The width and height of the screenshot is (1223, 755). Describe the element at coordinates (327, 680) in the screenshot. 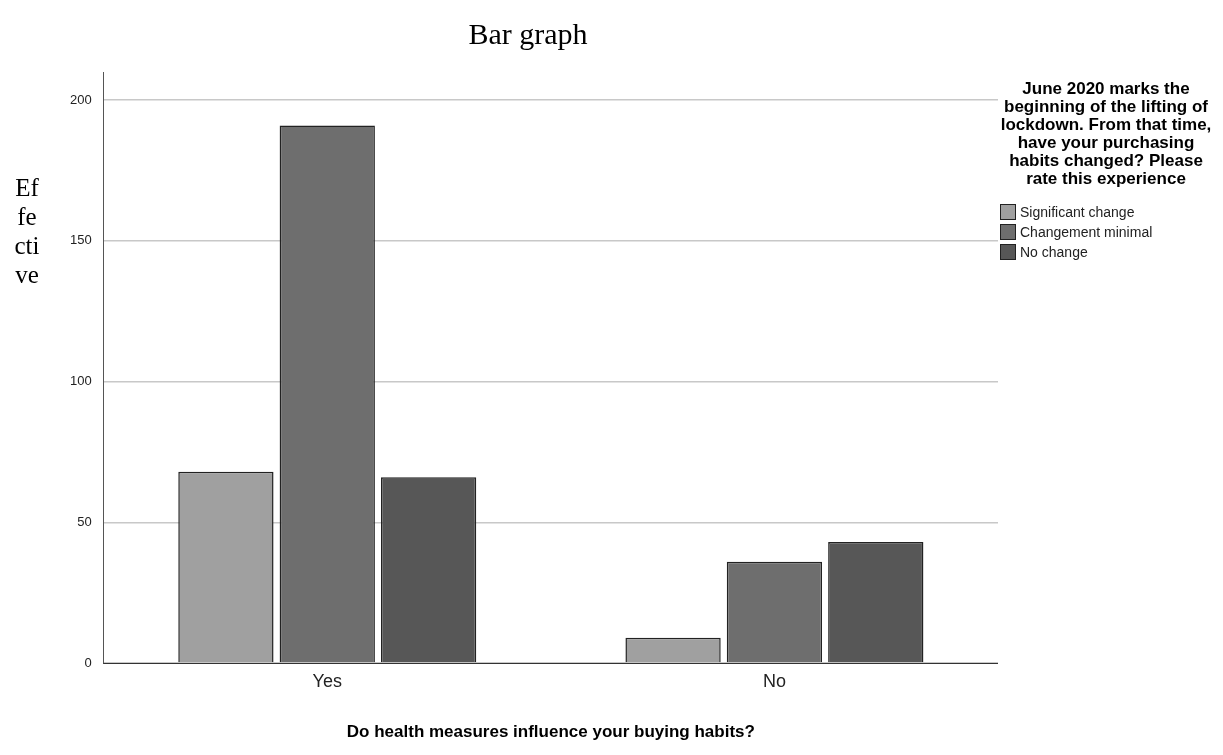

I see `x-tick-label: Yes` at that location.